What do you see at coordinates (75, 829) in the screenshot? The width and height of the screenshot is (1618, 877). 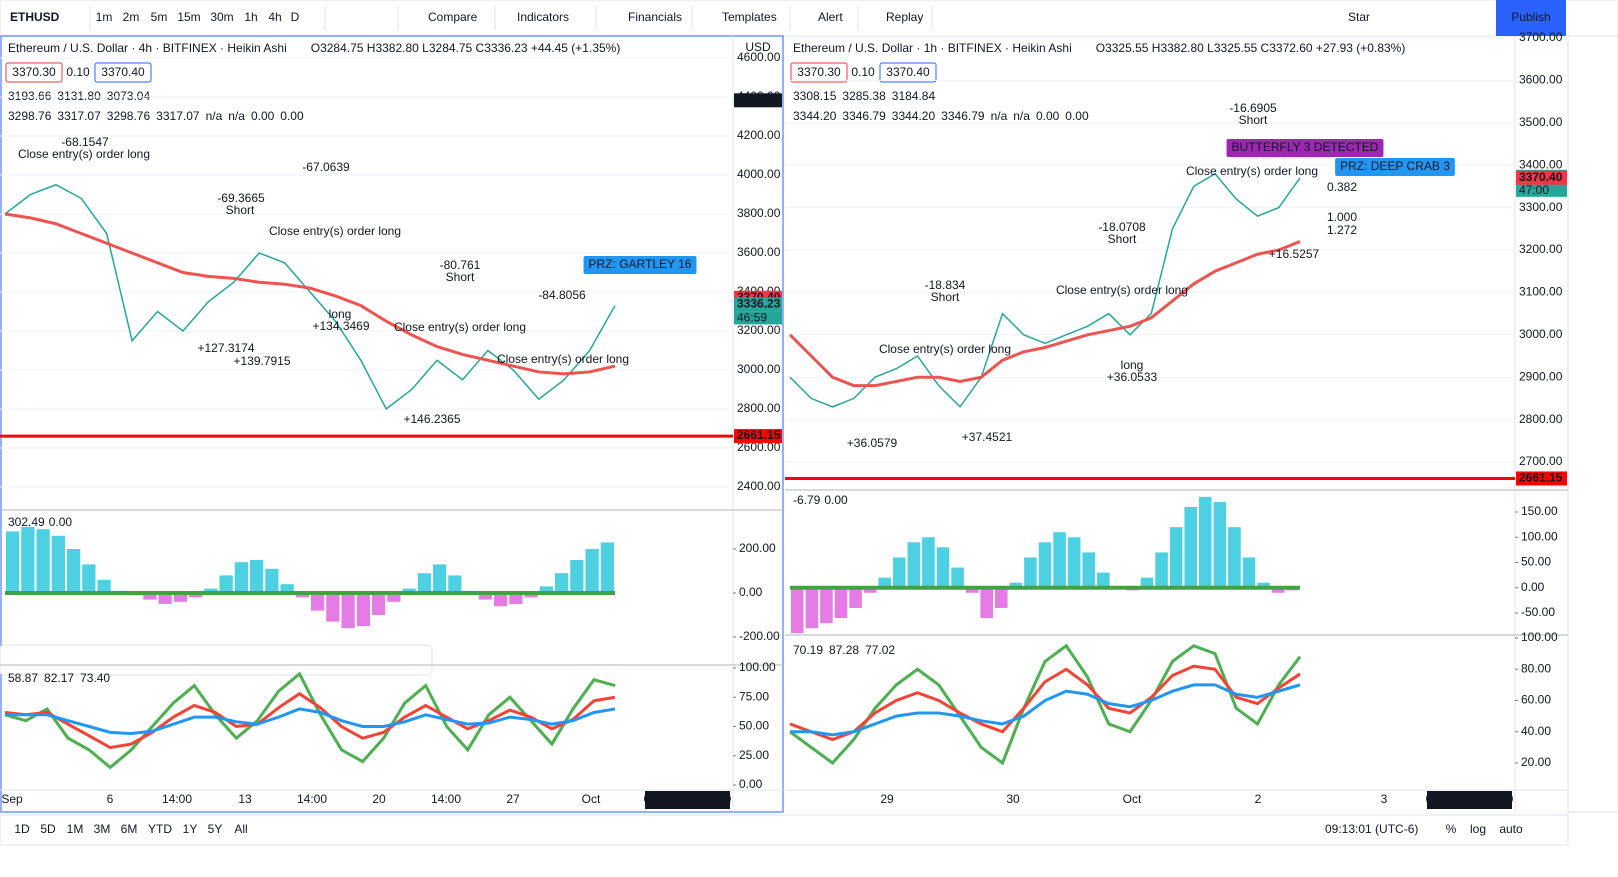 I see `range-button: 1M` at bounding box center [75, 829].